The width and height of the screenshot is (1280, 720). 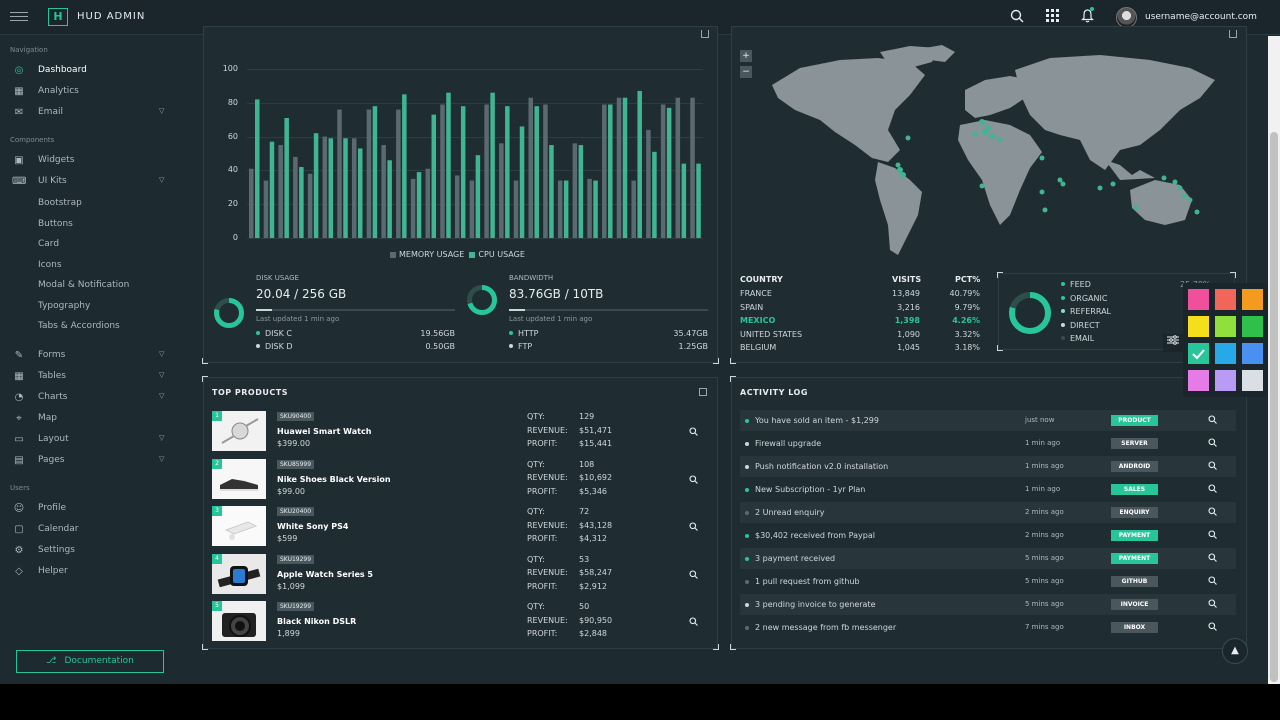 What do you see at coordinates (239, 573) in the screenshot?
I see `product-thumbnail: 4` at bounding box center [239, 573].